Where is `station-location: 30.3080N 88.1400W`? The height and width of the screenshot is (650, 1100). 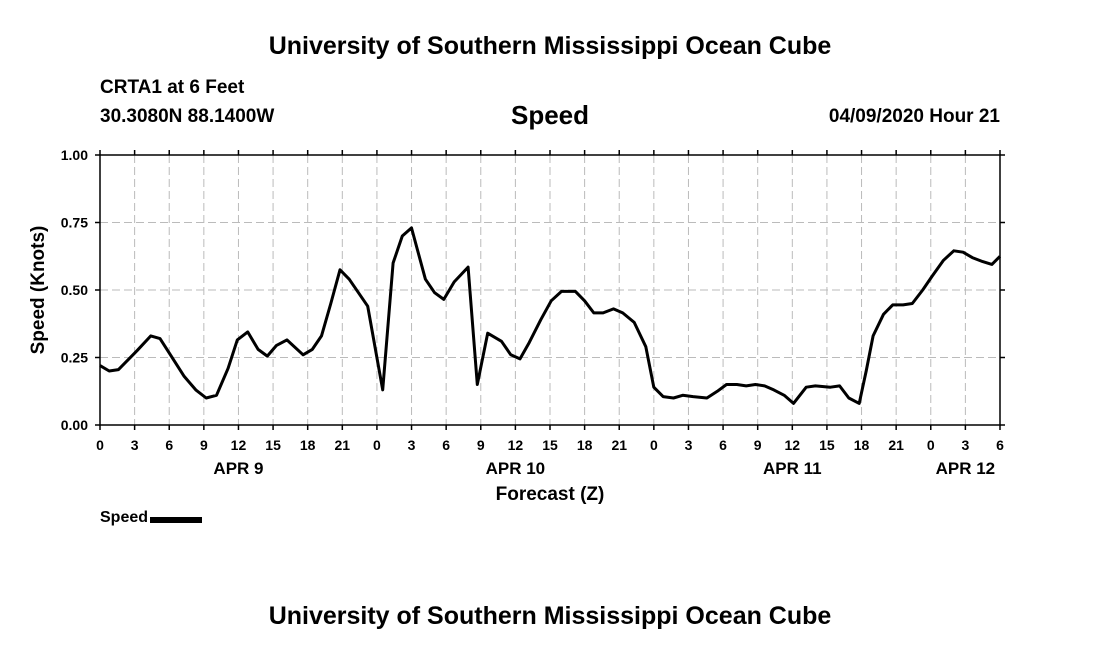
station-location: 30.3080N 88.1400W is located at coordinates (187, 116).